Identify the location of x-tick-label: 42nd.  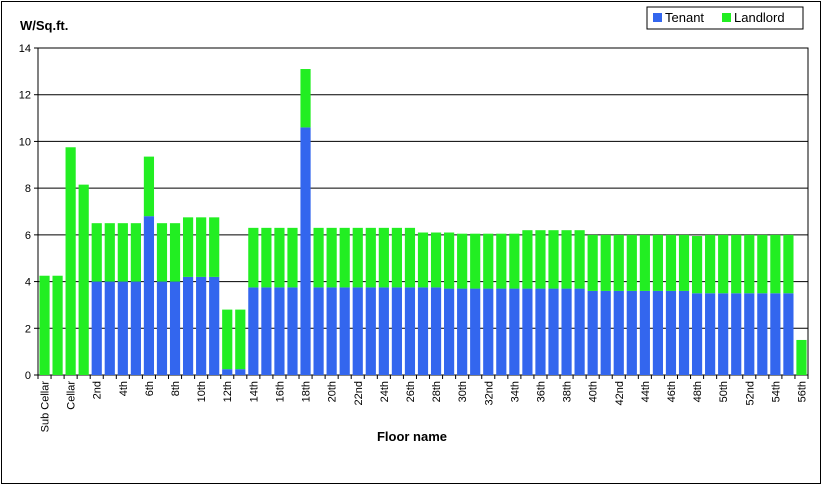
(620, 393).